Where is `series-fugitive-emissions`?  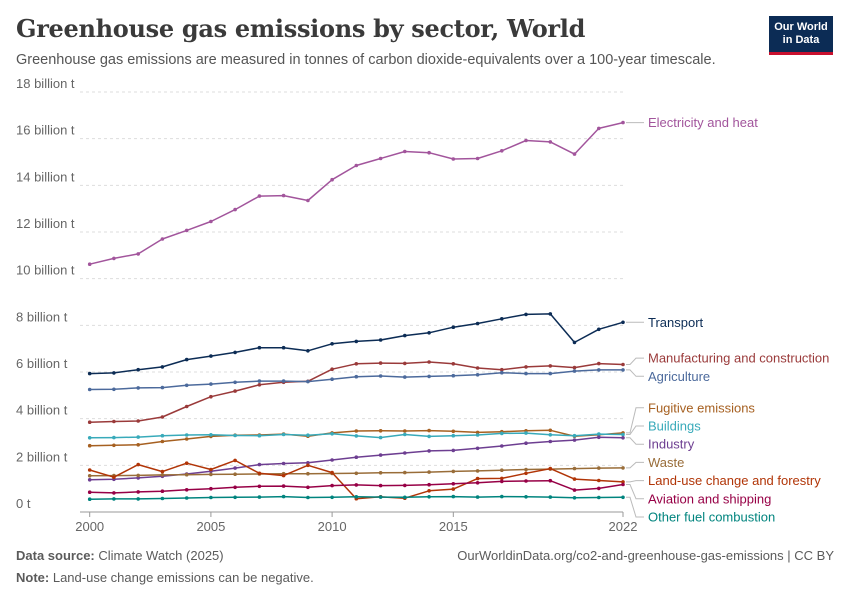
series-fugitive-emissions is located at coordinates (356, 438).